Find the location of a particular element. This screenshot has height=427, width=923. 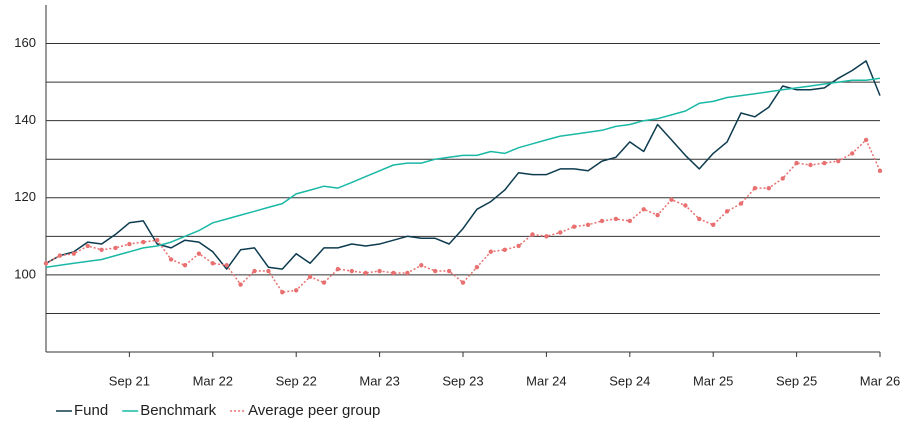

x-tick-label: Sep 21 is located at coordinates (129, 380).